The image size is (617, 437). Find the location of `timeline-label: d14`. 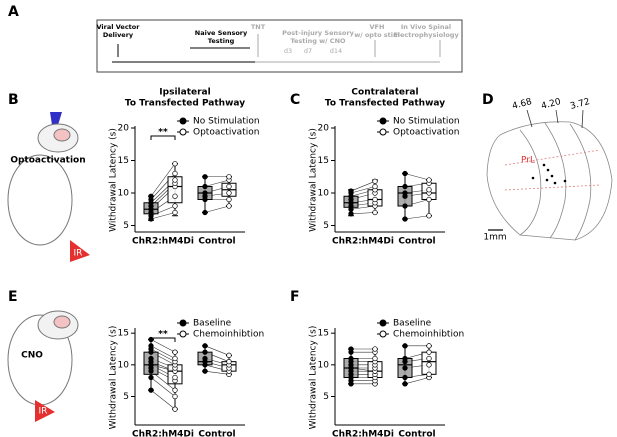

timeline-label: d14 is located at coordinates (336, 51).